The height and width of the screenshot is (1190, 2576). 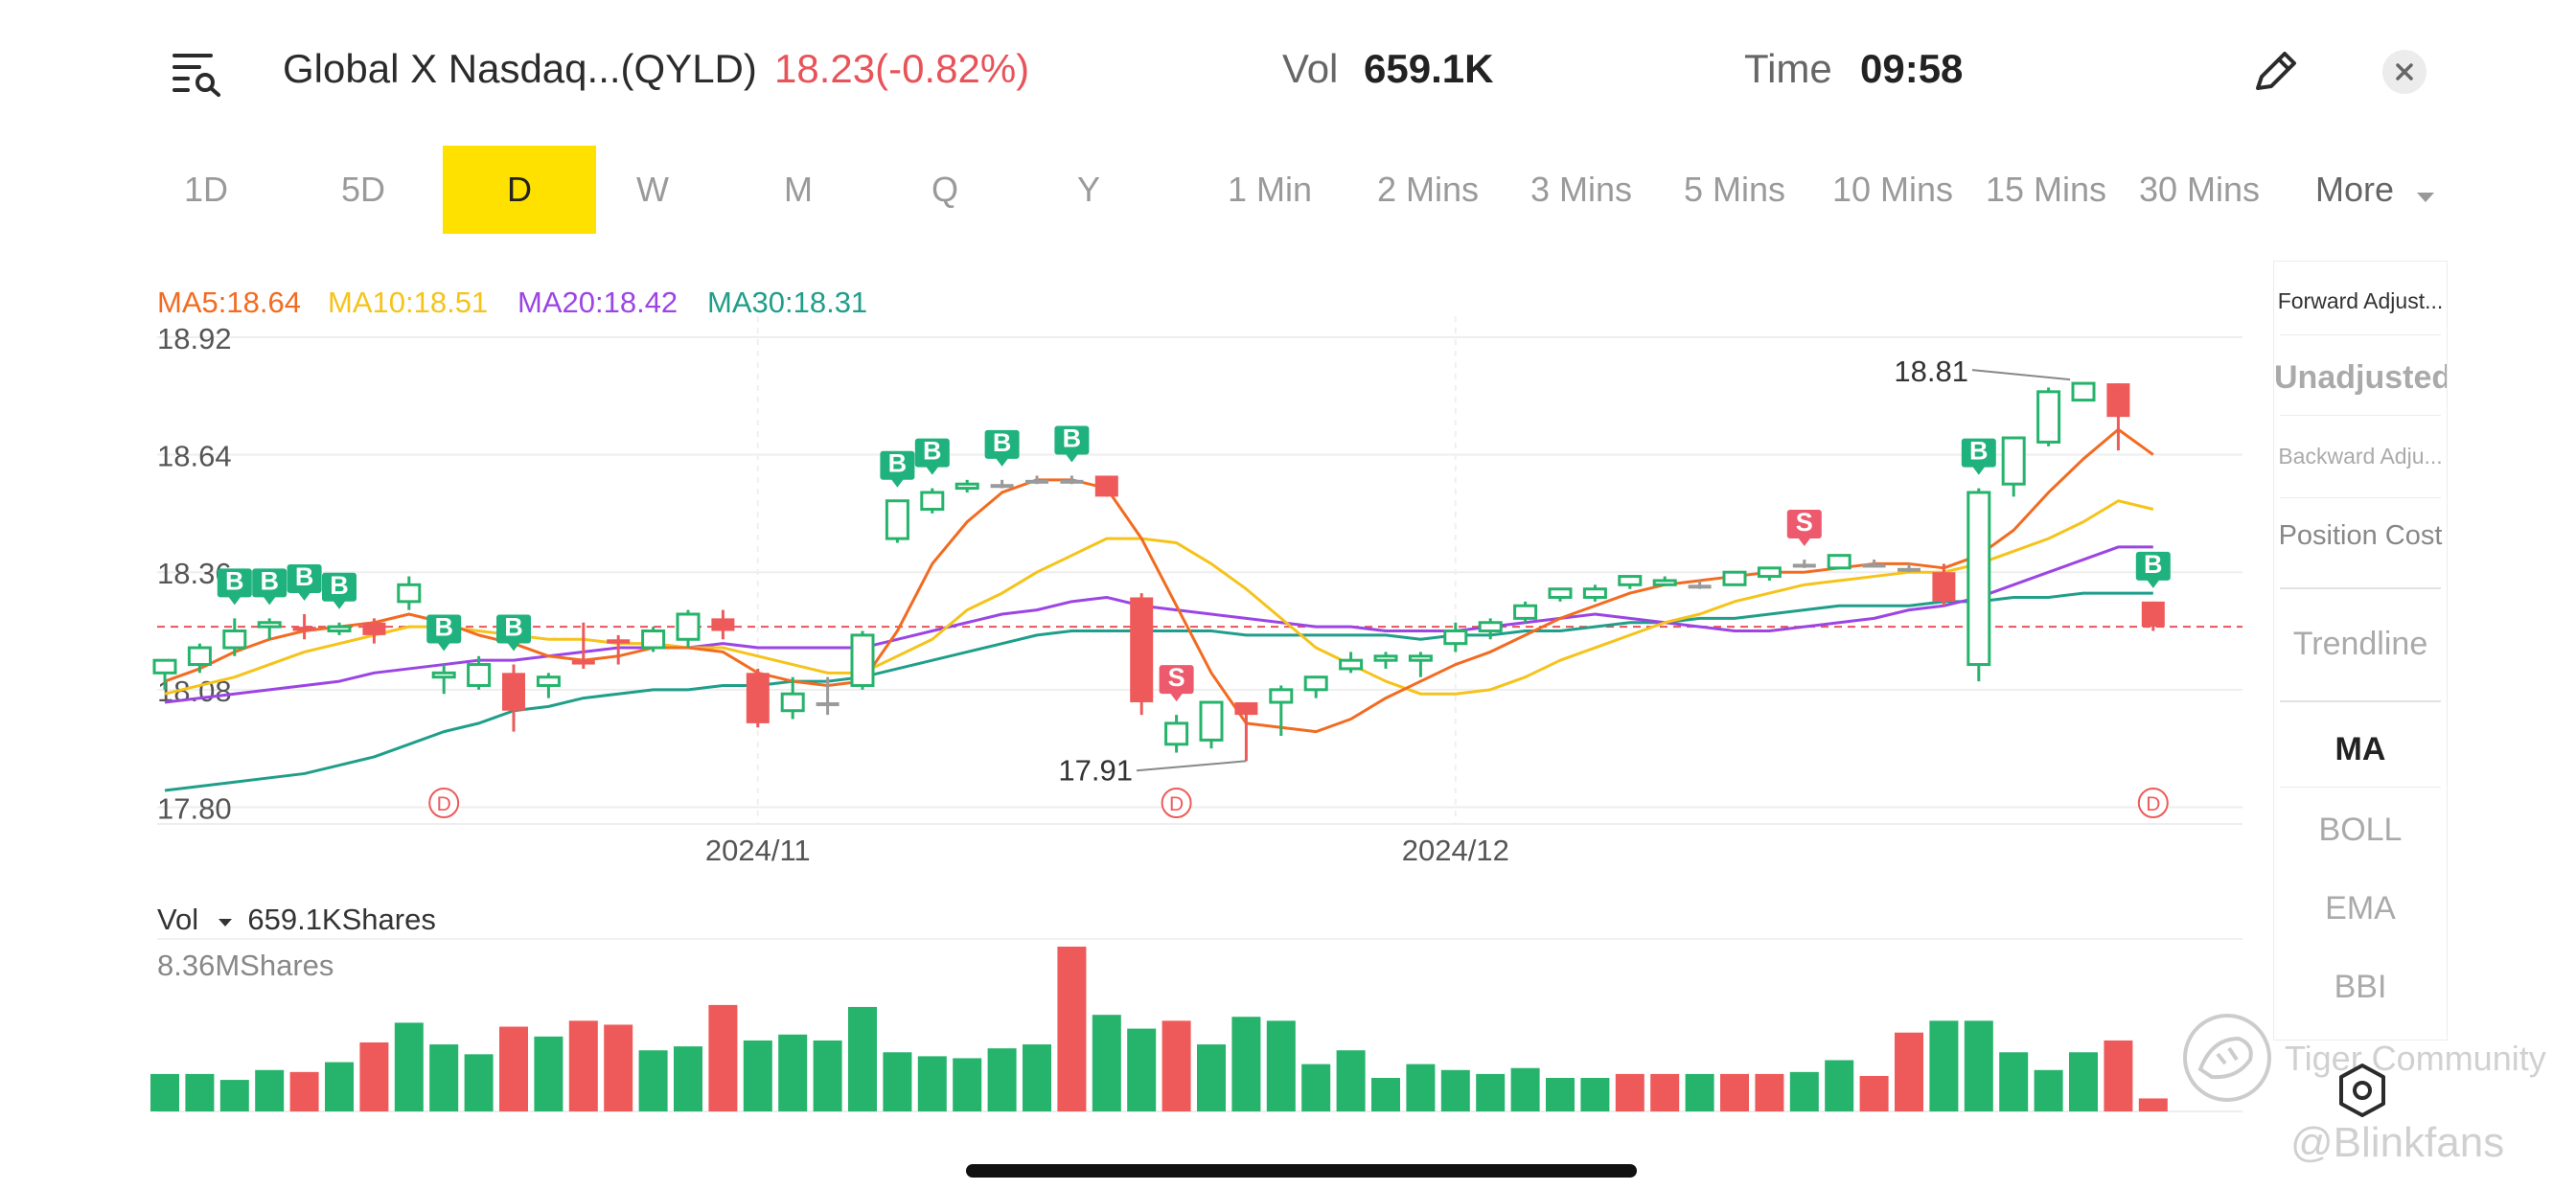 I want to click on tab-m: M, so click(x=798, y=190).